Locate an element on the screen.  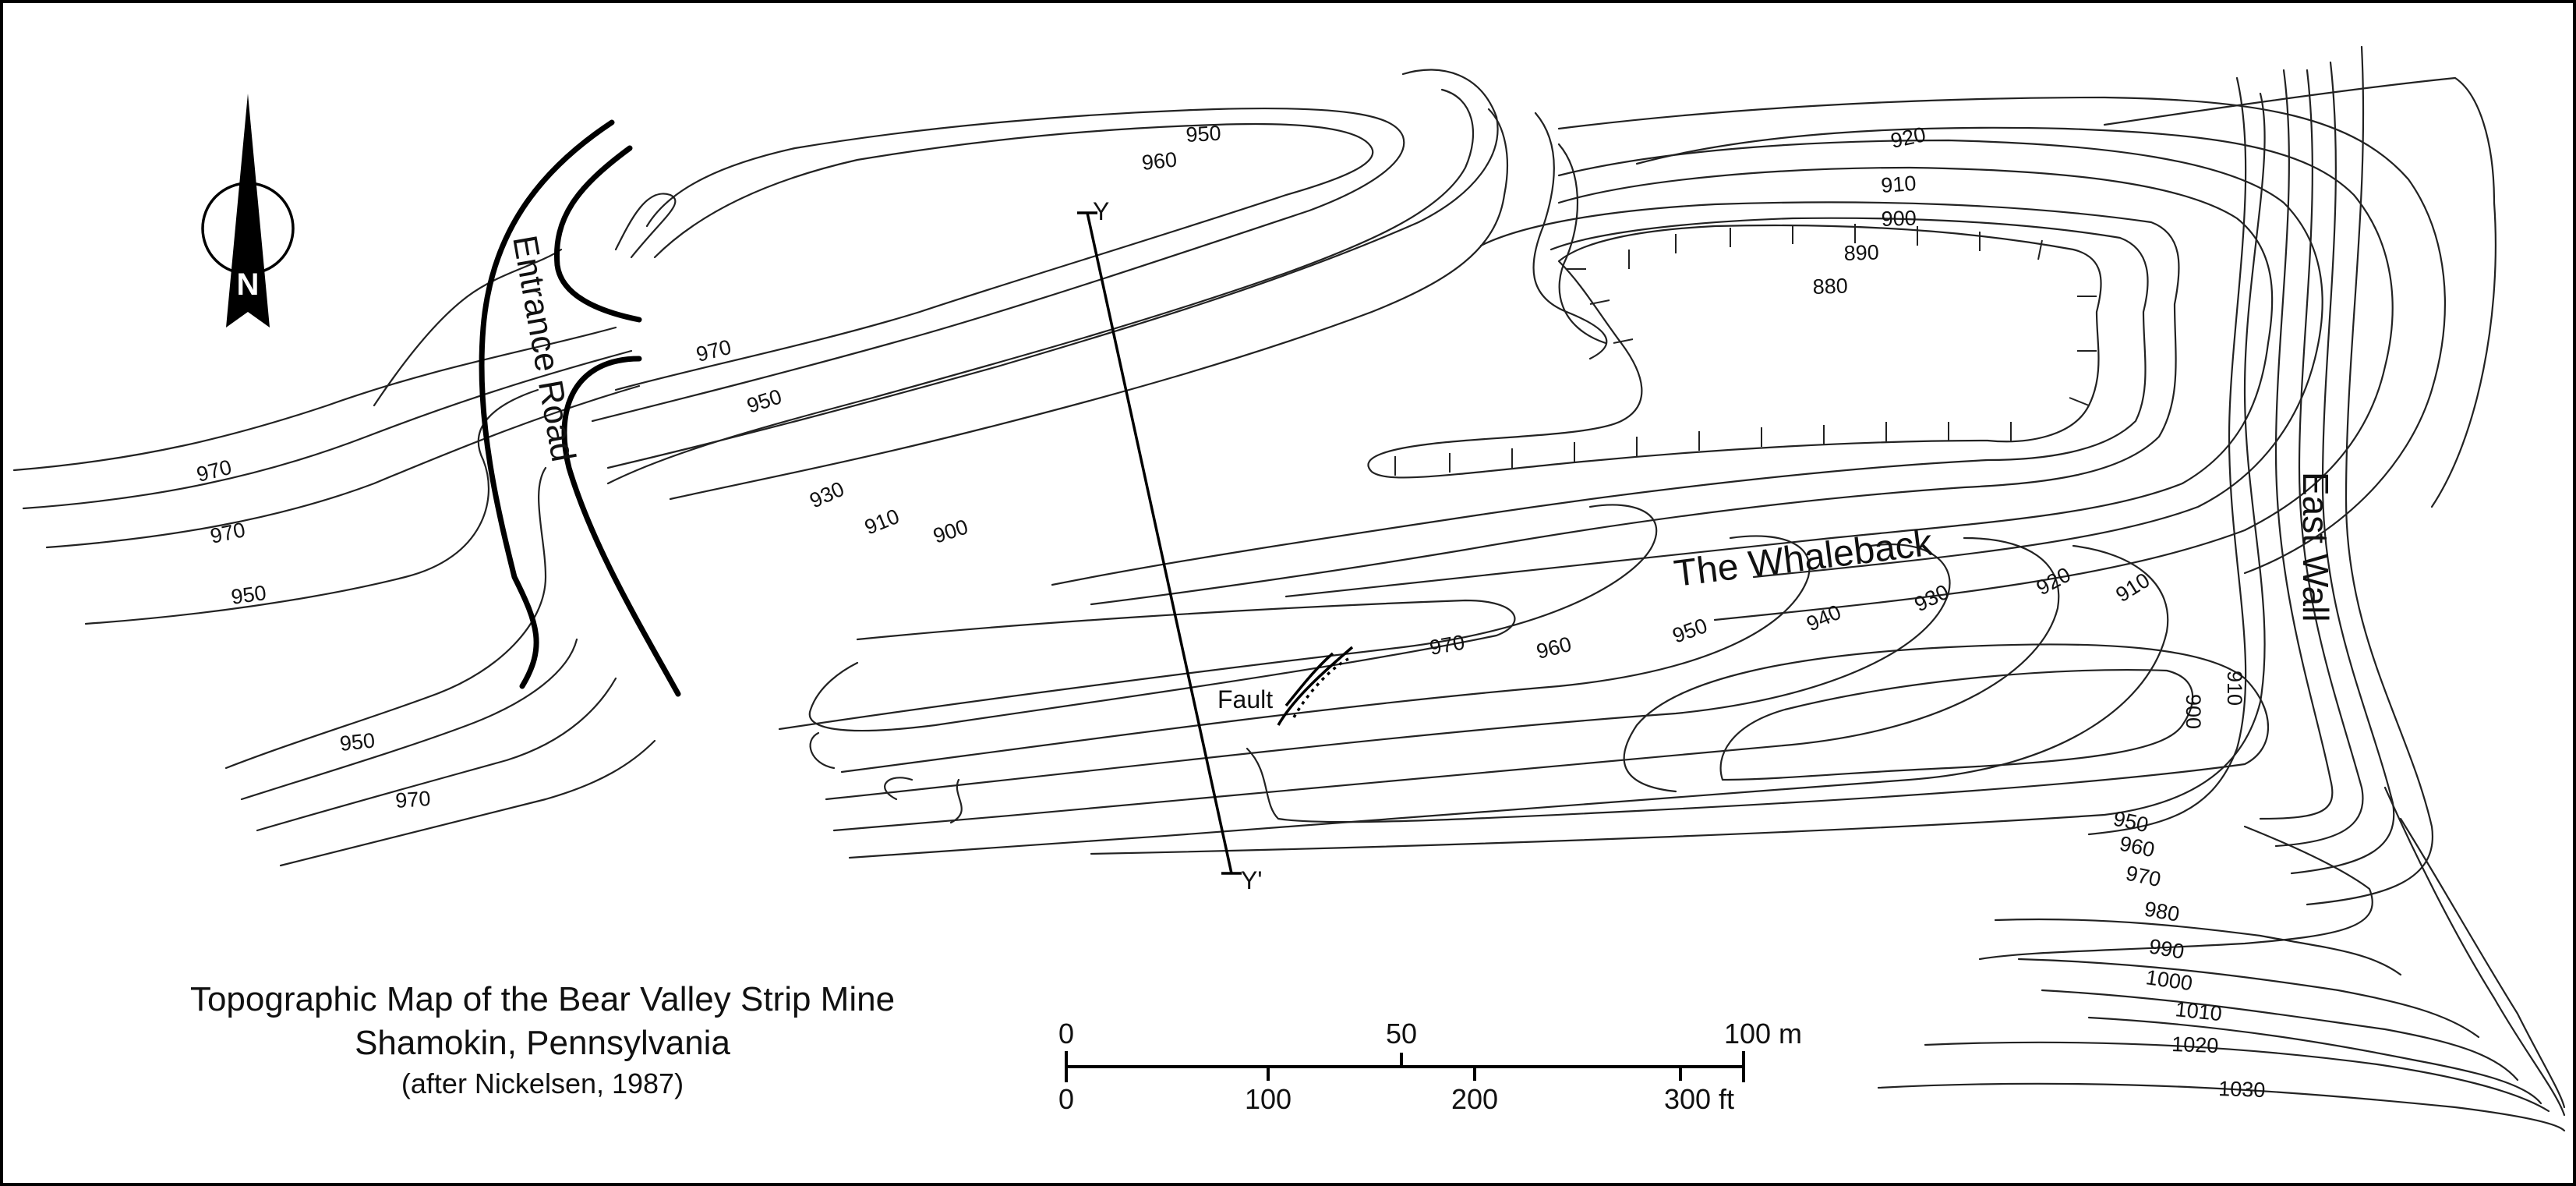
scale-tick-label: 100 m is located at coordinates (1763, 1034).